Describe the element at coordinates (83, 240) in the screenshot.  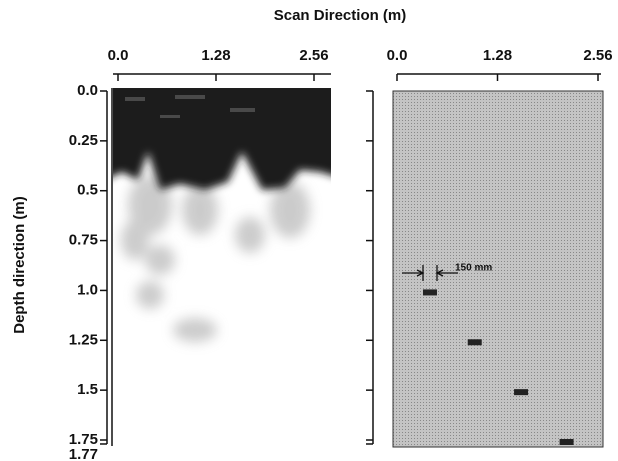
I see `y-tick-label: 0.75` at that location.